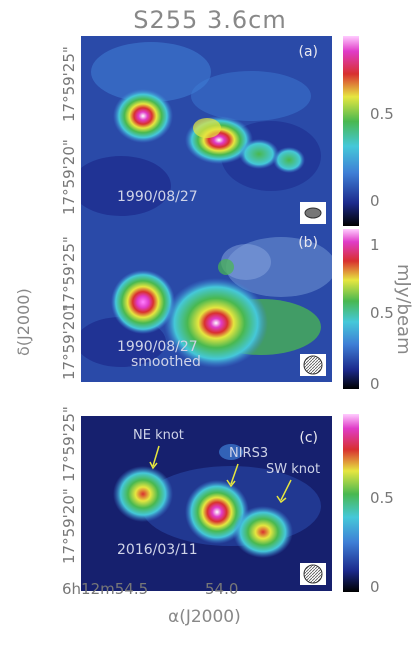  Describe the element at coordinates (351, 309) in the screenshot. I see `colorbar-b` at that location.